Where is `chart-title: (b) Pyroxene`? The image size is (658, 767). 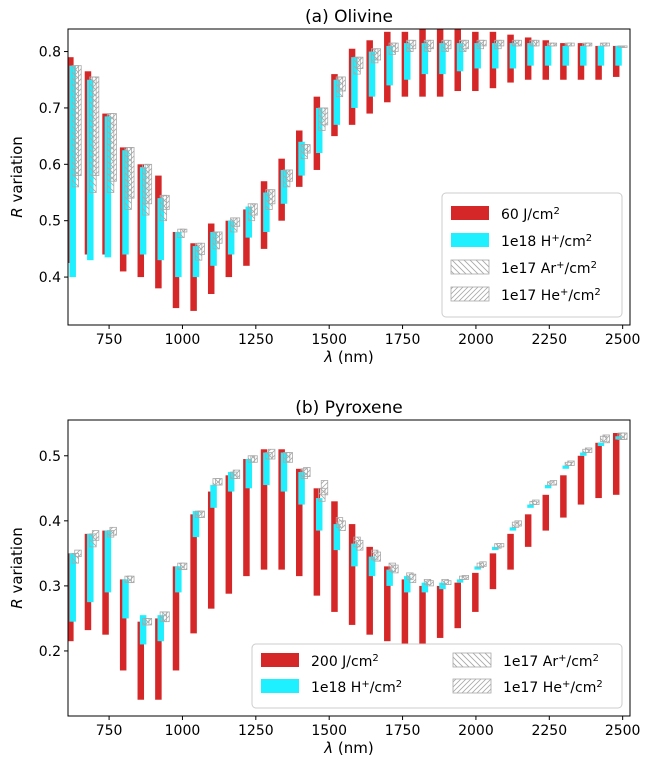 chart-title: (b) Pyroxene is located at coordinates (349, 408).